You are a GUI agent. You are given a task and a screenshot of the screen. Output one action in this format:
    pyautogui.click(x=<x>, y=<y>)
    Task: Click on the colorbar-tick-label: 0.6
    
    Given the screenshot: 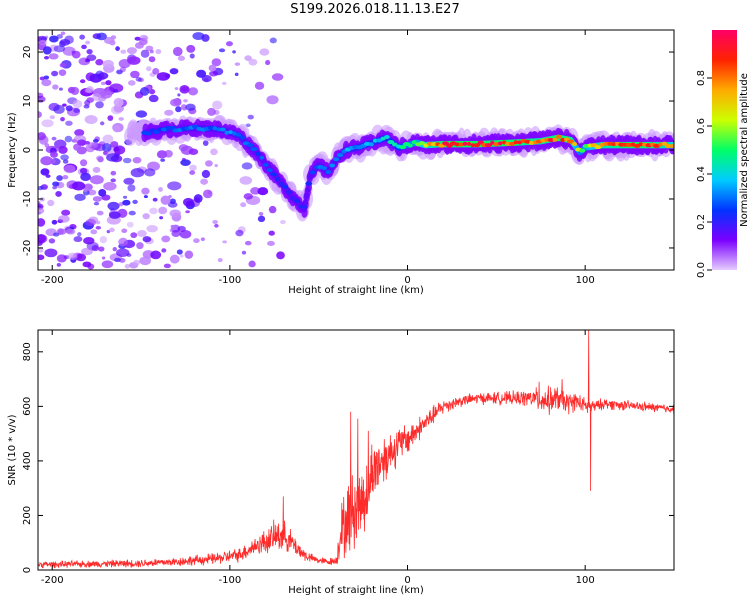 What is the action you would take?
    pyautogui.click(x=701, y=126)
    